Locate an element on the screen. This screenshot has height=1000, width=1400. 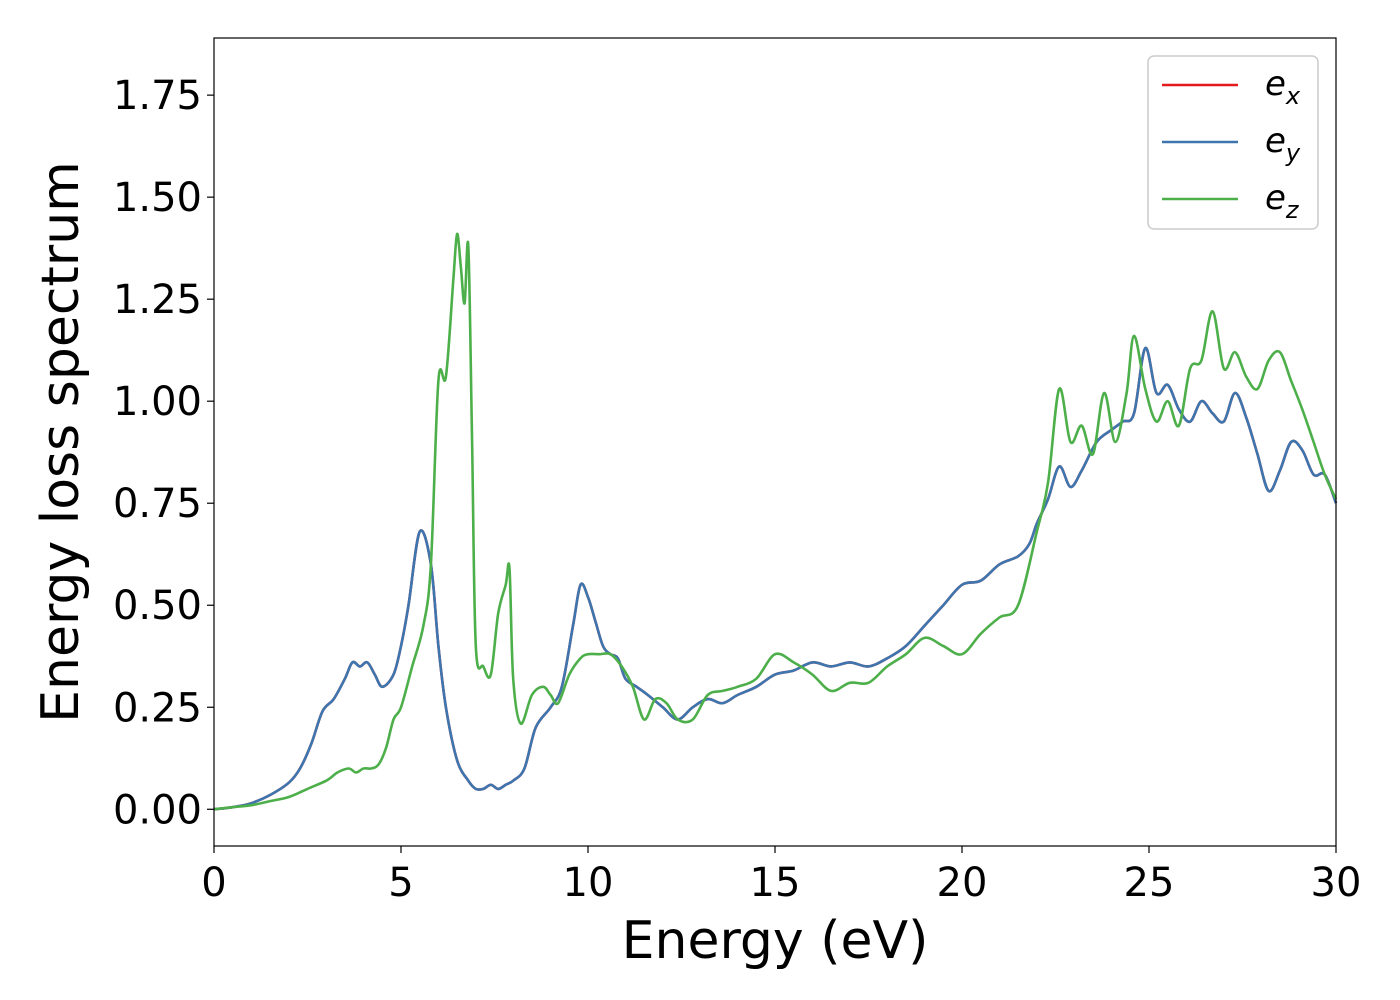
y-tick-label: 0.50 is located at coordinates (157, 606).